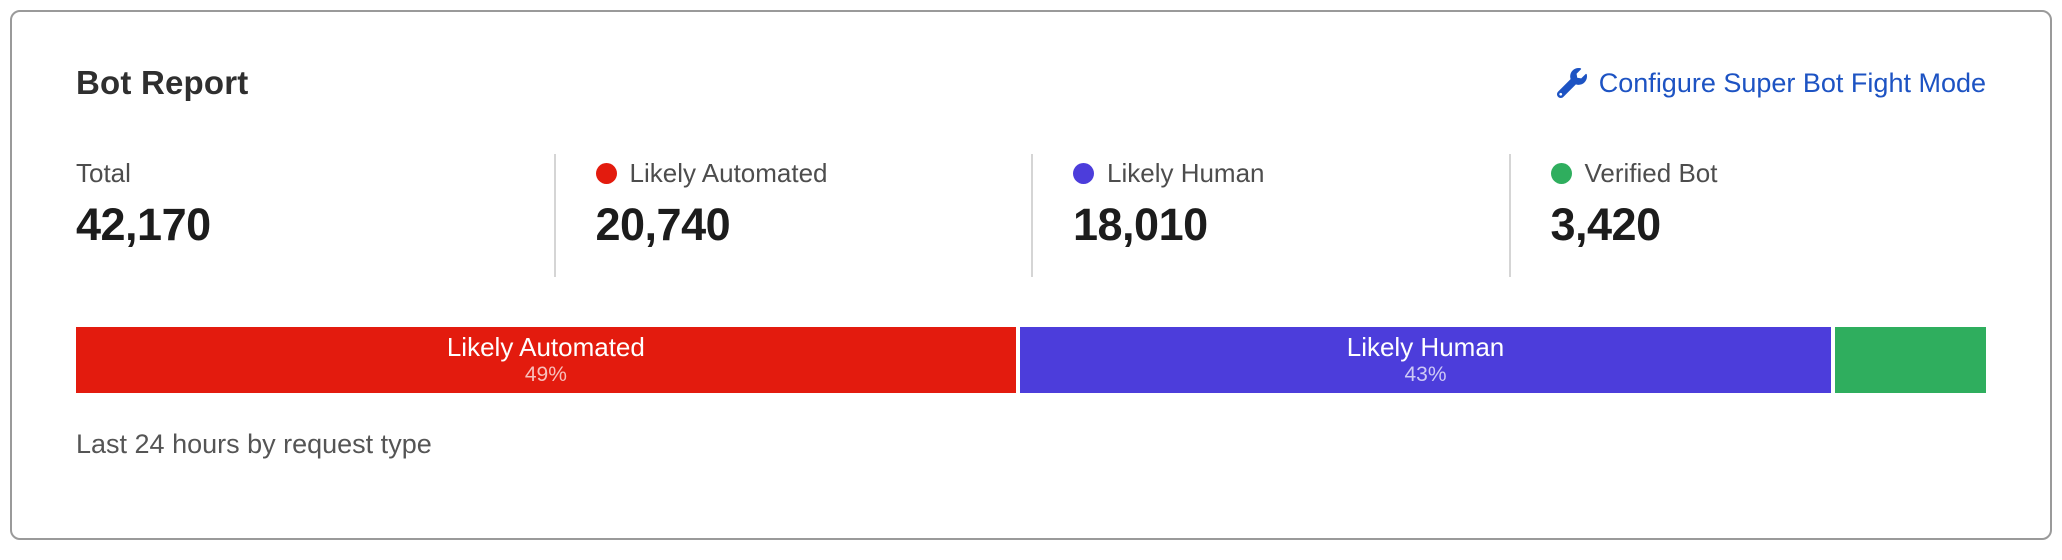  I want to click on chart-caption: Last 24 hours by request type, so click(254, 444).